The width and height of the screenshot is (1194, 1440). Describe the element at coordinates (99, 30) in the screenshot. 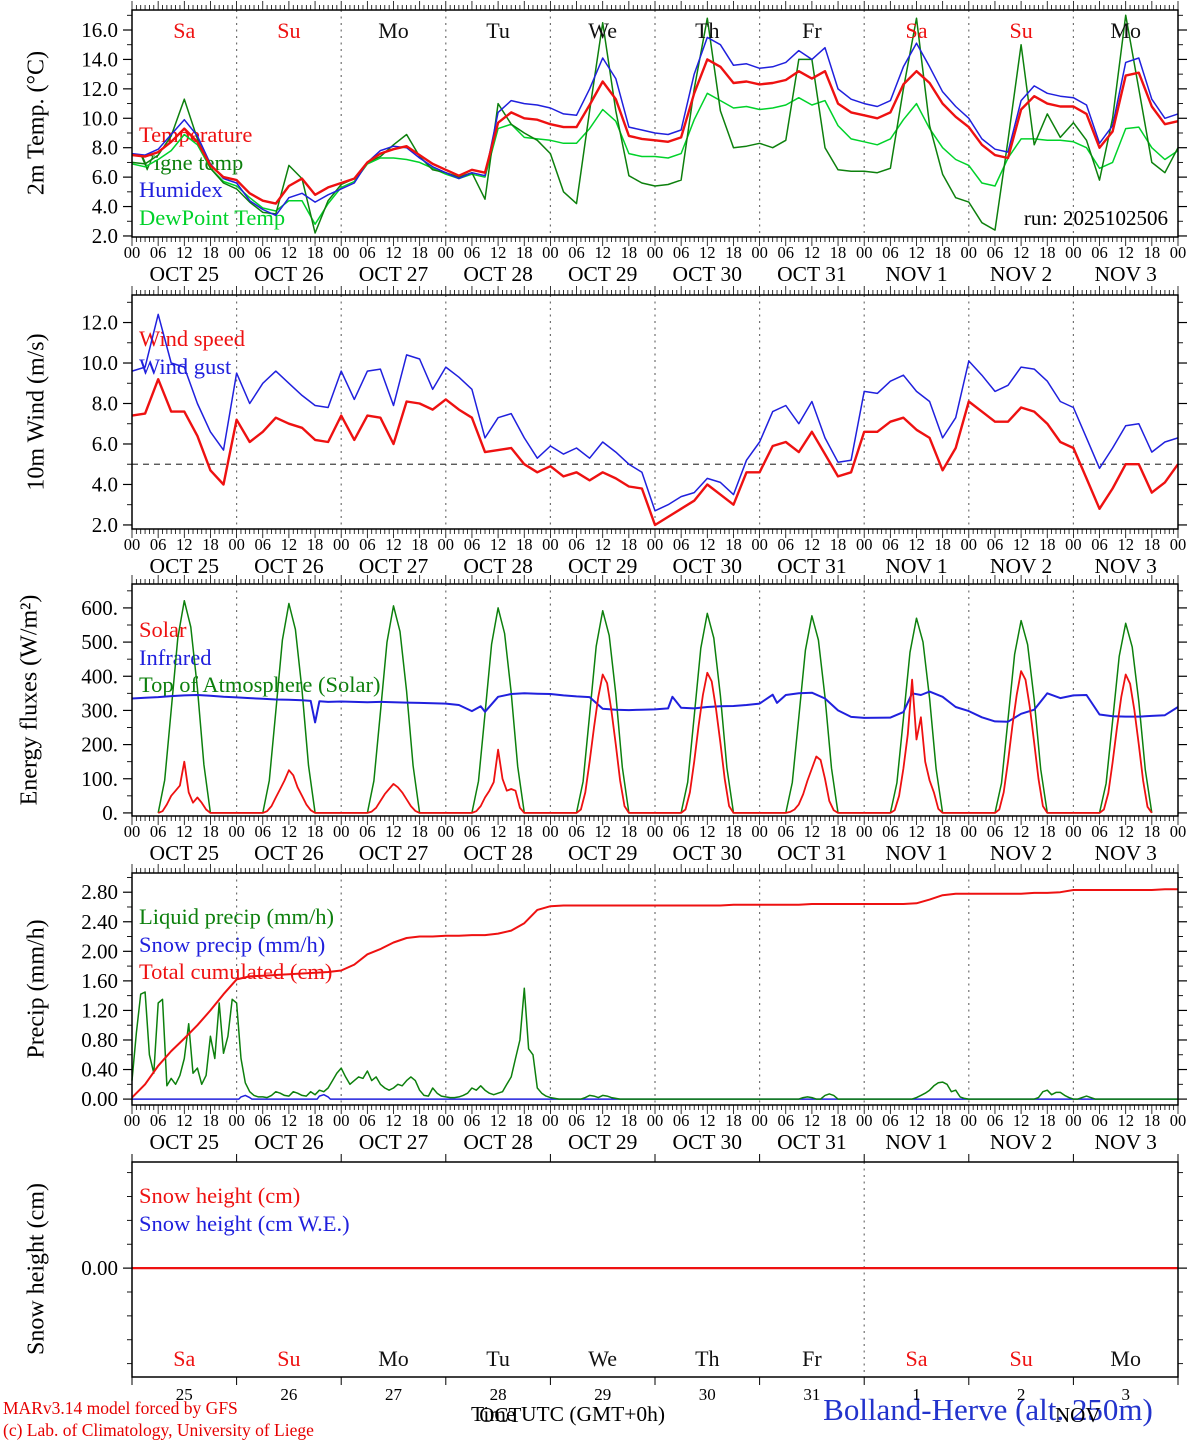

I see `y-tick-label: 16.0` at that location.